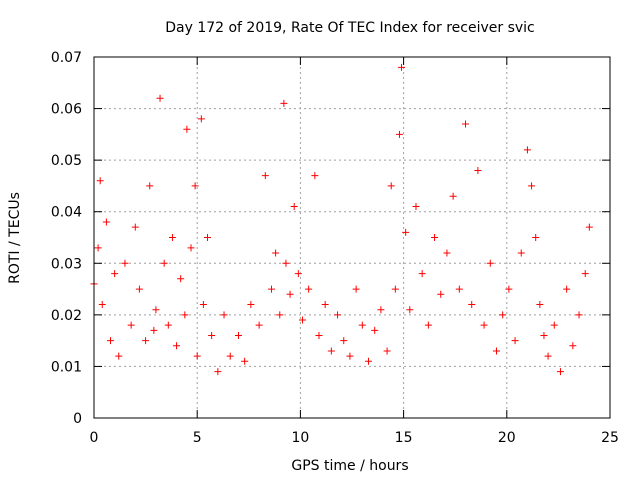  What do you see at coordinates (77, 419) in the screenshot?
I see `y-tick-label: 0` at bounding box center [77, 419].